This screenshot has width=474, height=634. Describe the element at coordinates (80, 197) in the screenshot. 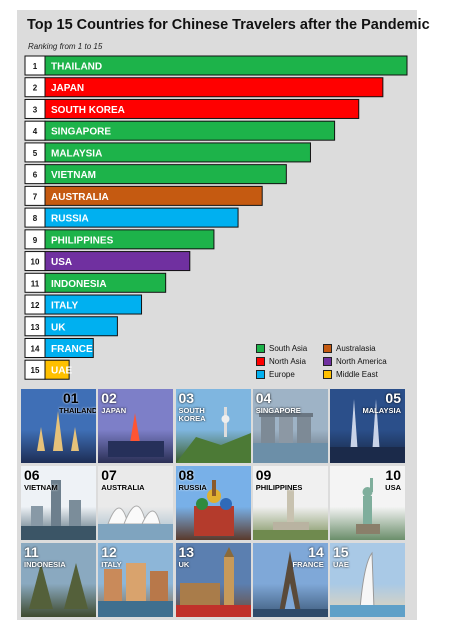

I see `bar-label: AUSTRALIA` at that location.